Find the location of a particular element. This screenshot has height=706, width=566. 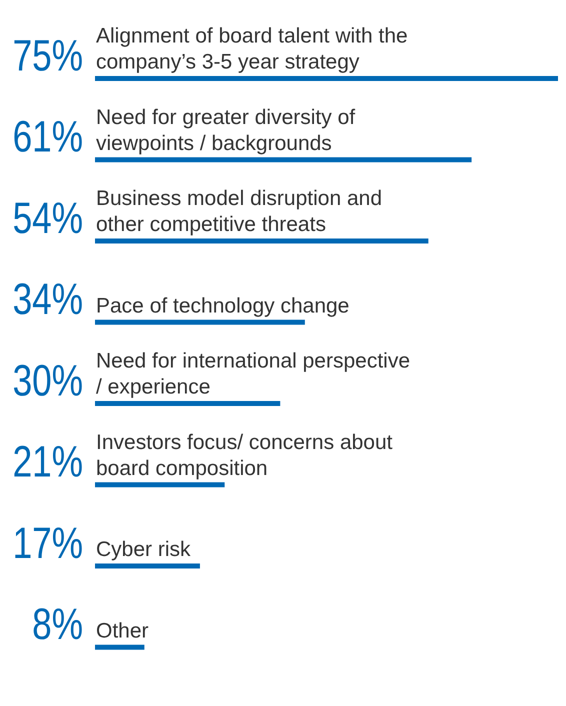

y-tick-label: Investors focus/ concerns about board composition is located at coordinates (244, 455).